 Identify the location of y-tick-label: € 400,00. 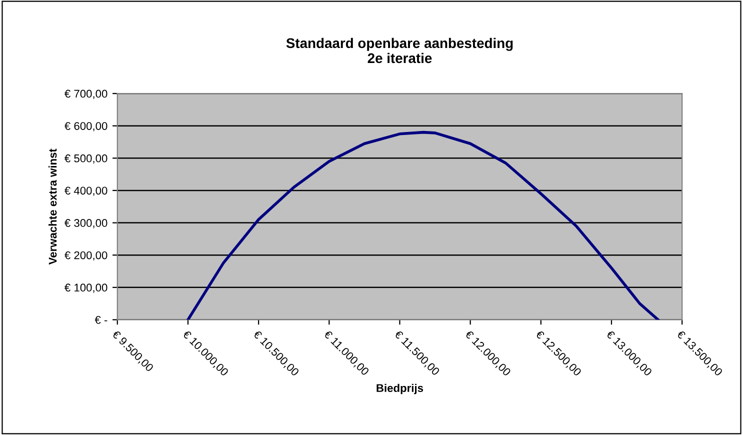
(86, 191).